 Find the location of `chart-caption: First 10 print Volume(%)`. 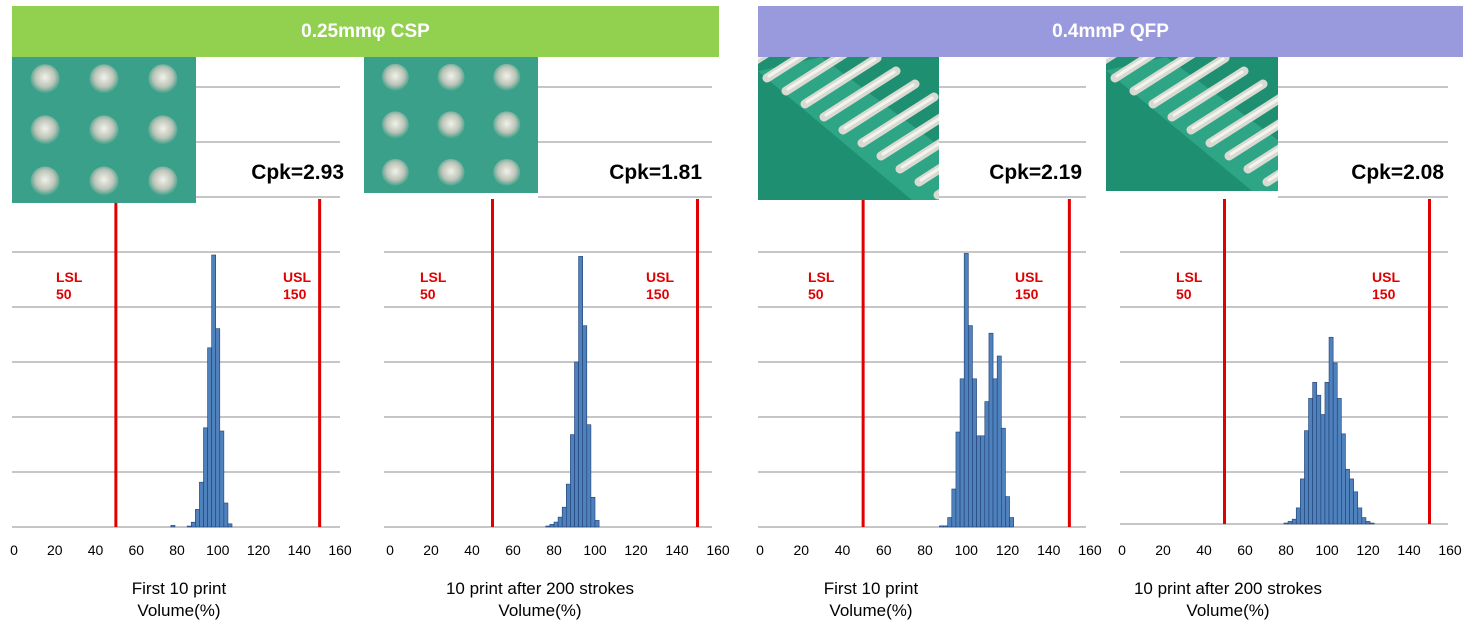

chart-caption: First 10 print Volume(%) is located at coordinates (179, 600).